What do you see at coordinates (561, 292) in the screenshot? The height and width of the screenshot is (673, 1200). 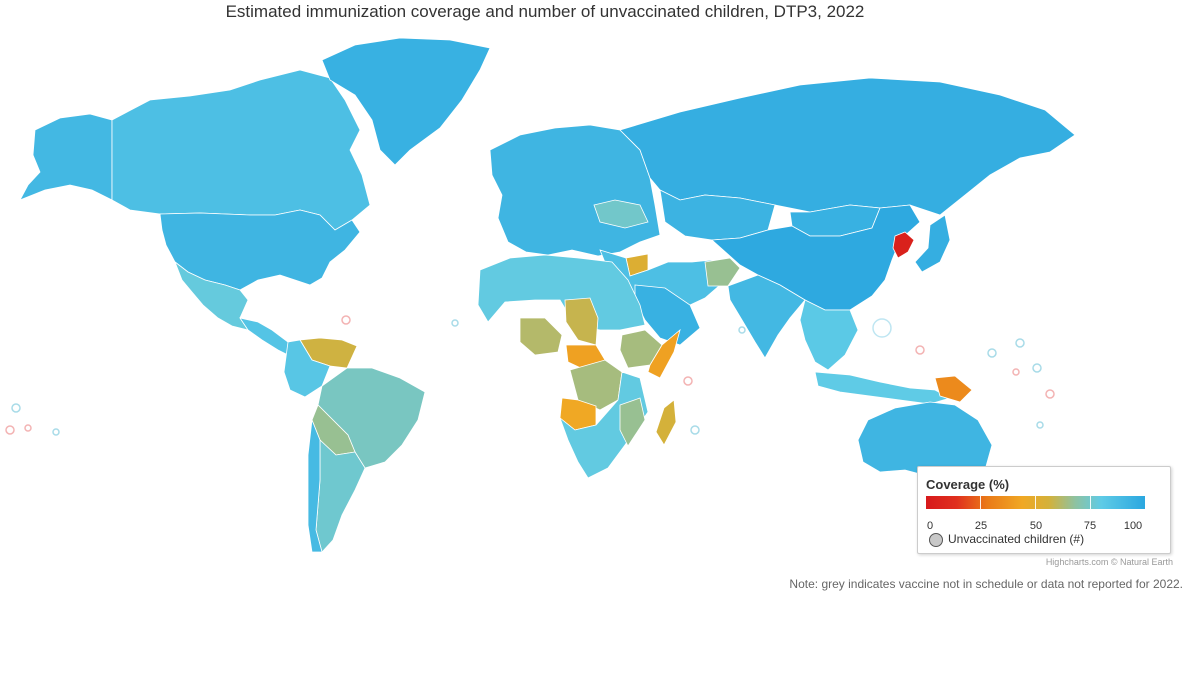 I see `region-north-africa` at bounding box center [561, 292].